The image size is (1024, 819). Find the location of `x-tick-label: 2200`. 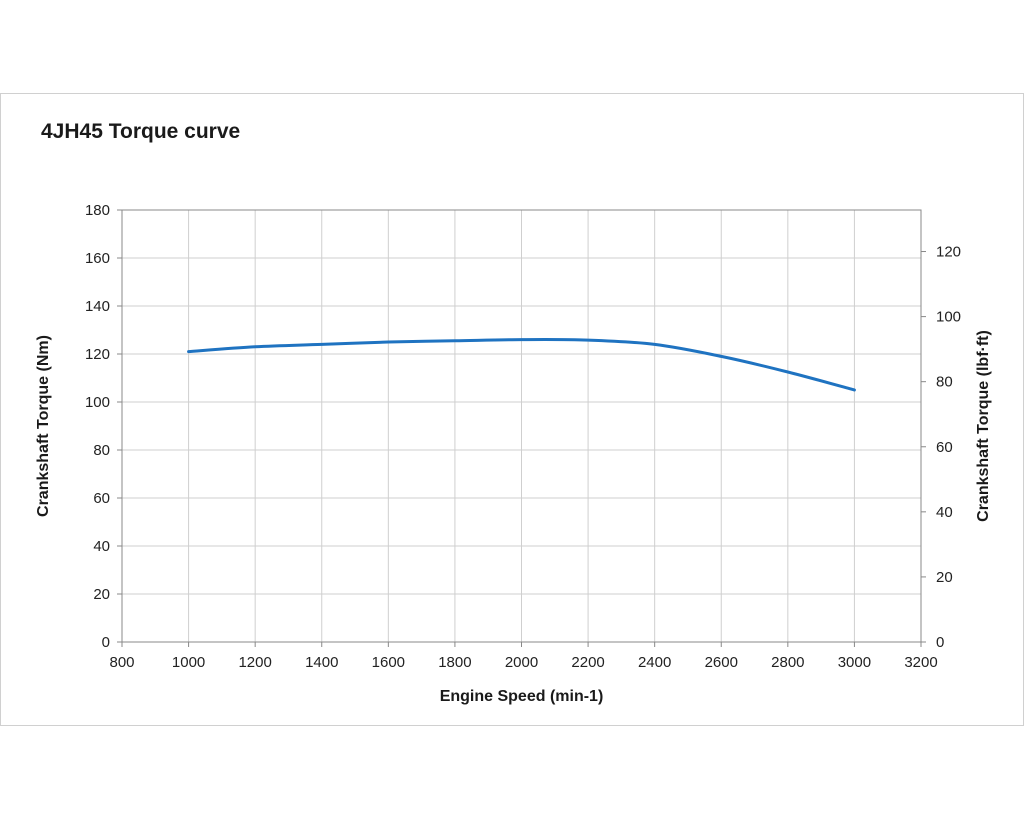

x-tick-label: 2200 is located at coordinates (587, 662).